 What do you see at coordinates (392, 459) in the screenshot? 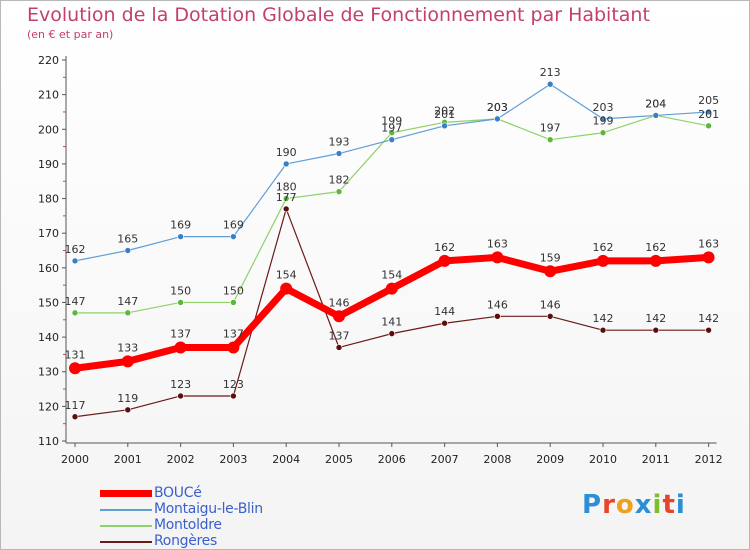
I see `x-tick-label: 2006` at bounding box center [392, 459].